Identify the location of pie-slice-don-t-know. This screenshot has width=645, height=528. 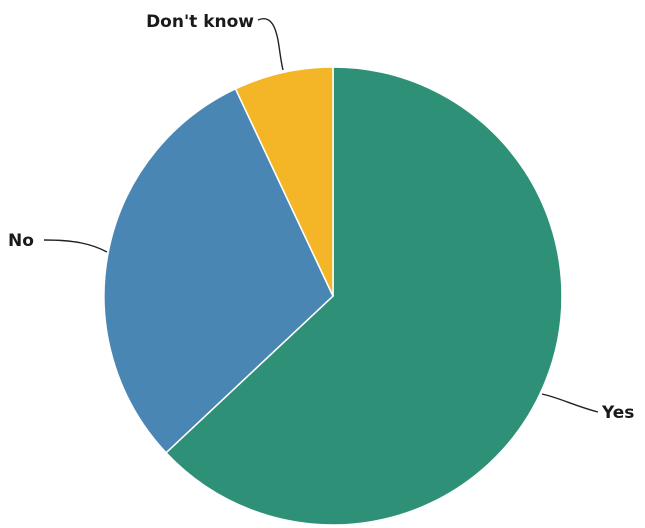
(284, 181).